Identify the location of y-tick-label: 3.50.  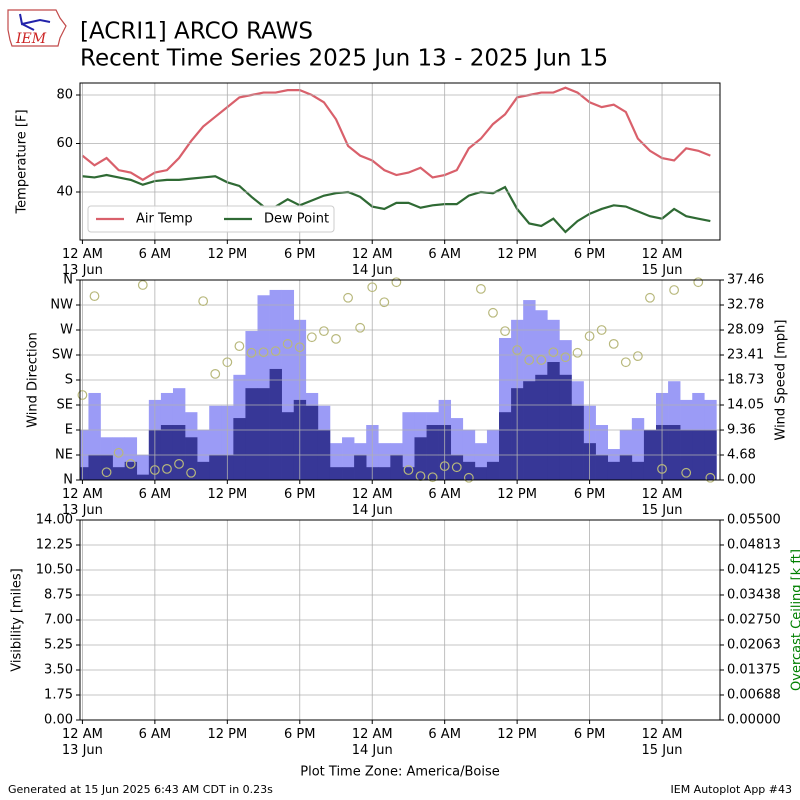
(58, 670).